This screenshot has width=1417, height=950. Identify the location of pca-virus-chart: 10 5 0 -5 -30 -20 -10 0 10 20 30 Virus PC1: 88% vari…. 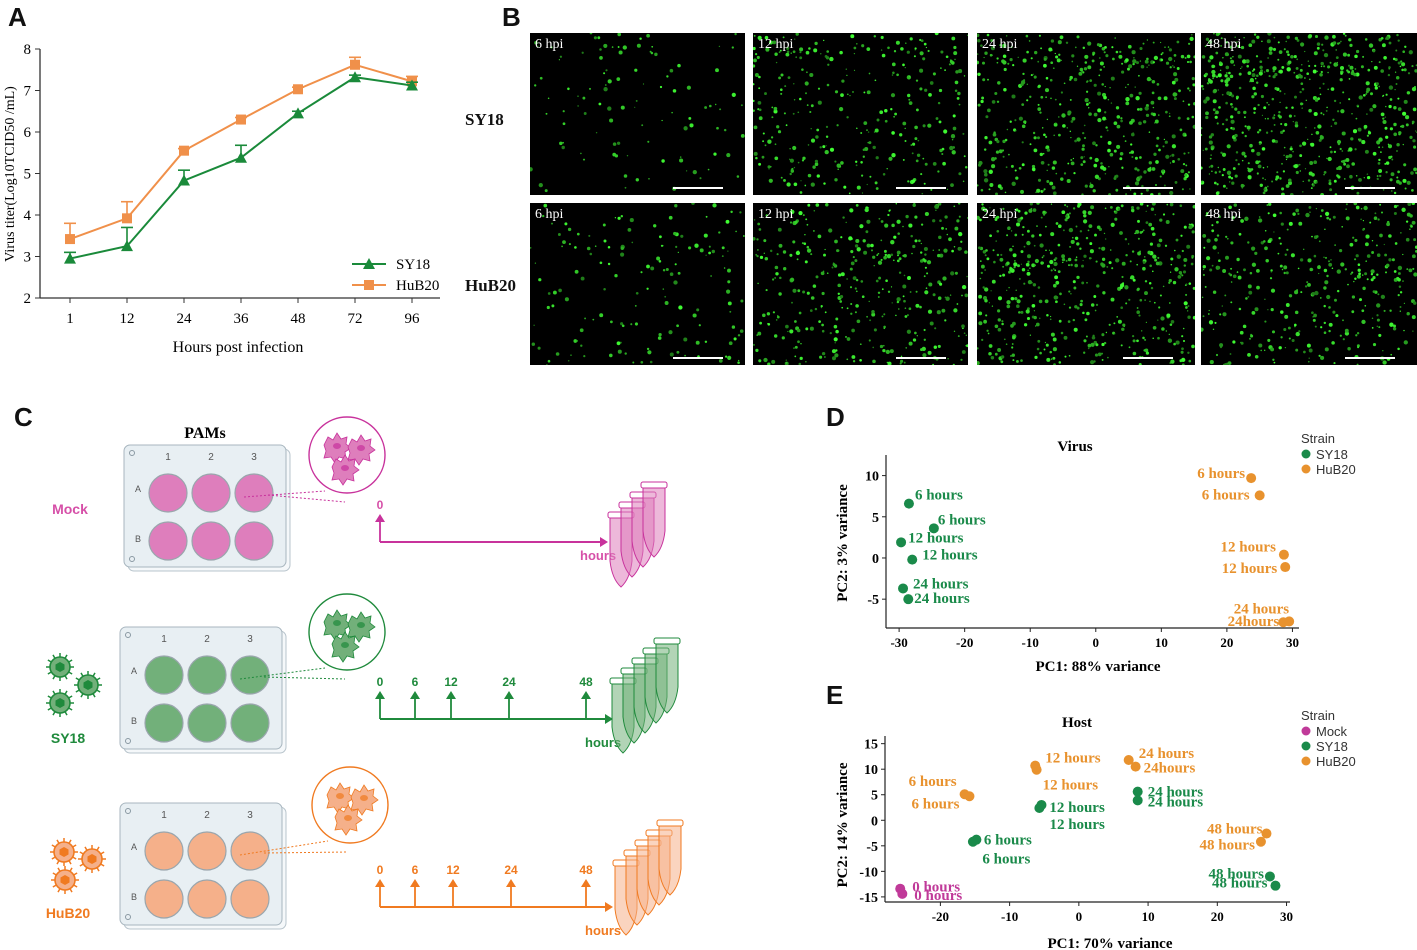
(1095, 553).